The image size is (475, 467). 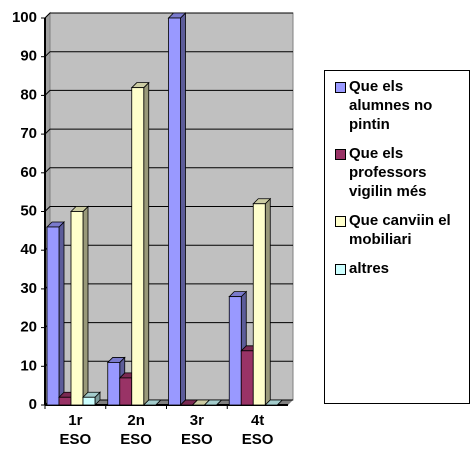 What do you see at coordinates (388, 172) in the screenshot?
I see `legend-label: Que els professors vigilin més` at bounding box center [388, 172].